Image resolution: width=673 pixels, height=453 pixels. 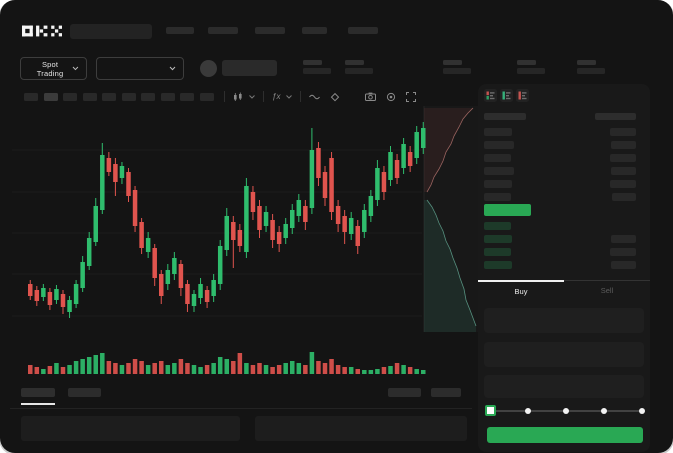 I want to click on tab-buy-label: Buy, so click(x=521, y=291).